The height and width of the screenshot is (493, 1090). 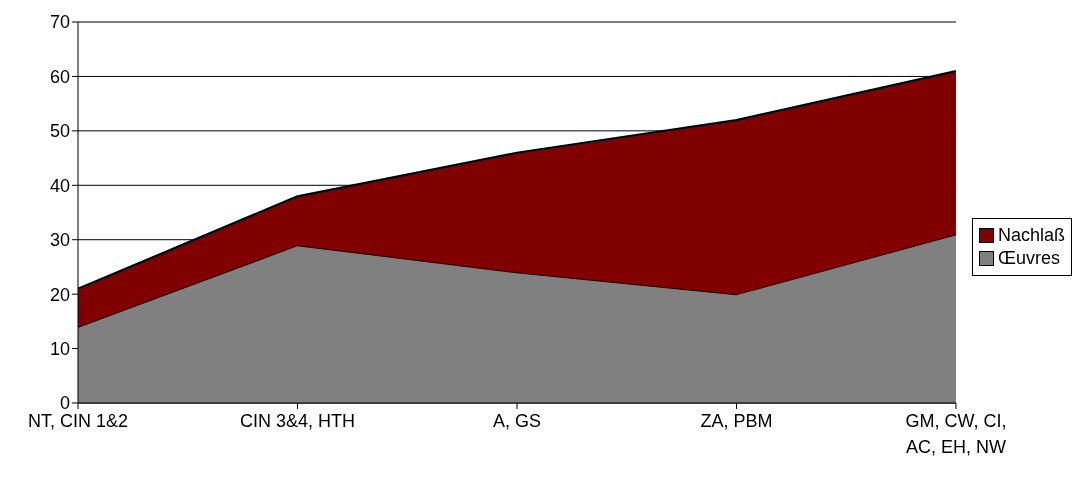 I want to click on x-tick-label: A, GS, so click(x=516, y=421).